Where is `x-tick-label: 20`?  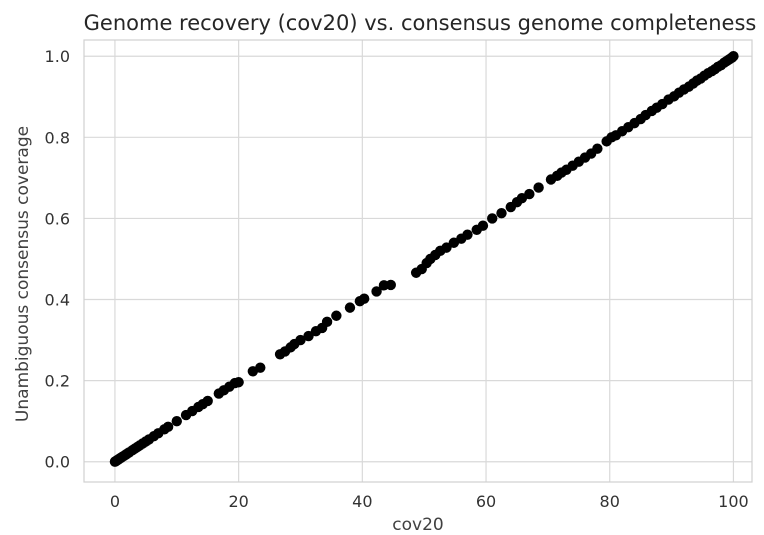 x-tick-label: 20 is located at coordinates (238, 501).